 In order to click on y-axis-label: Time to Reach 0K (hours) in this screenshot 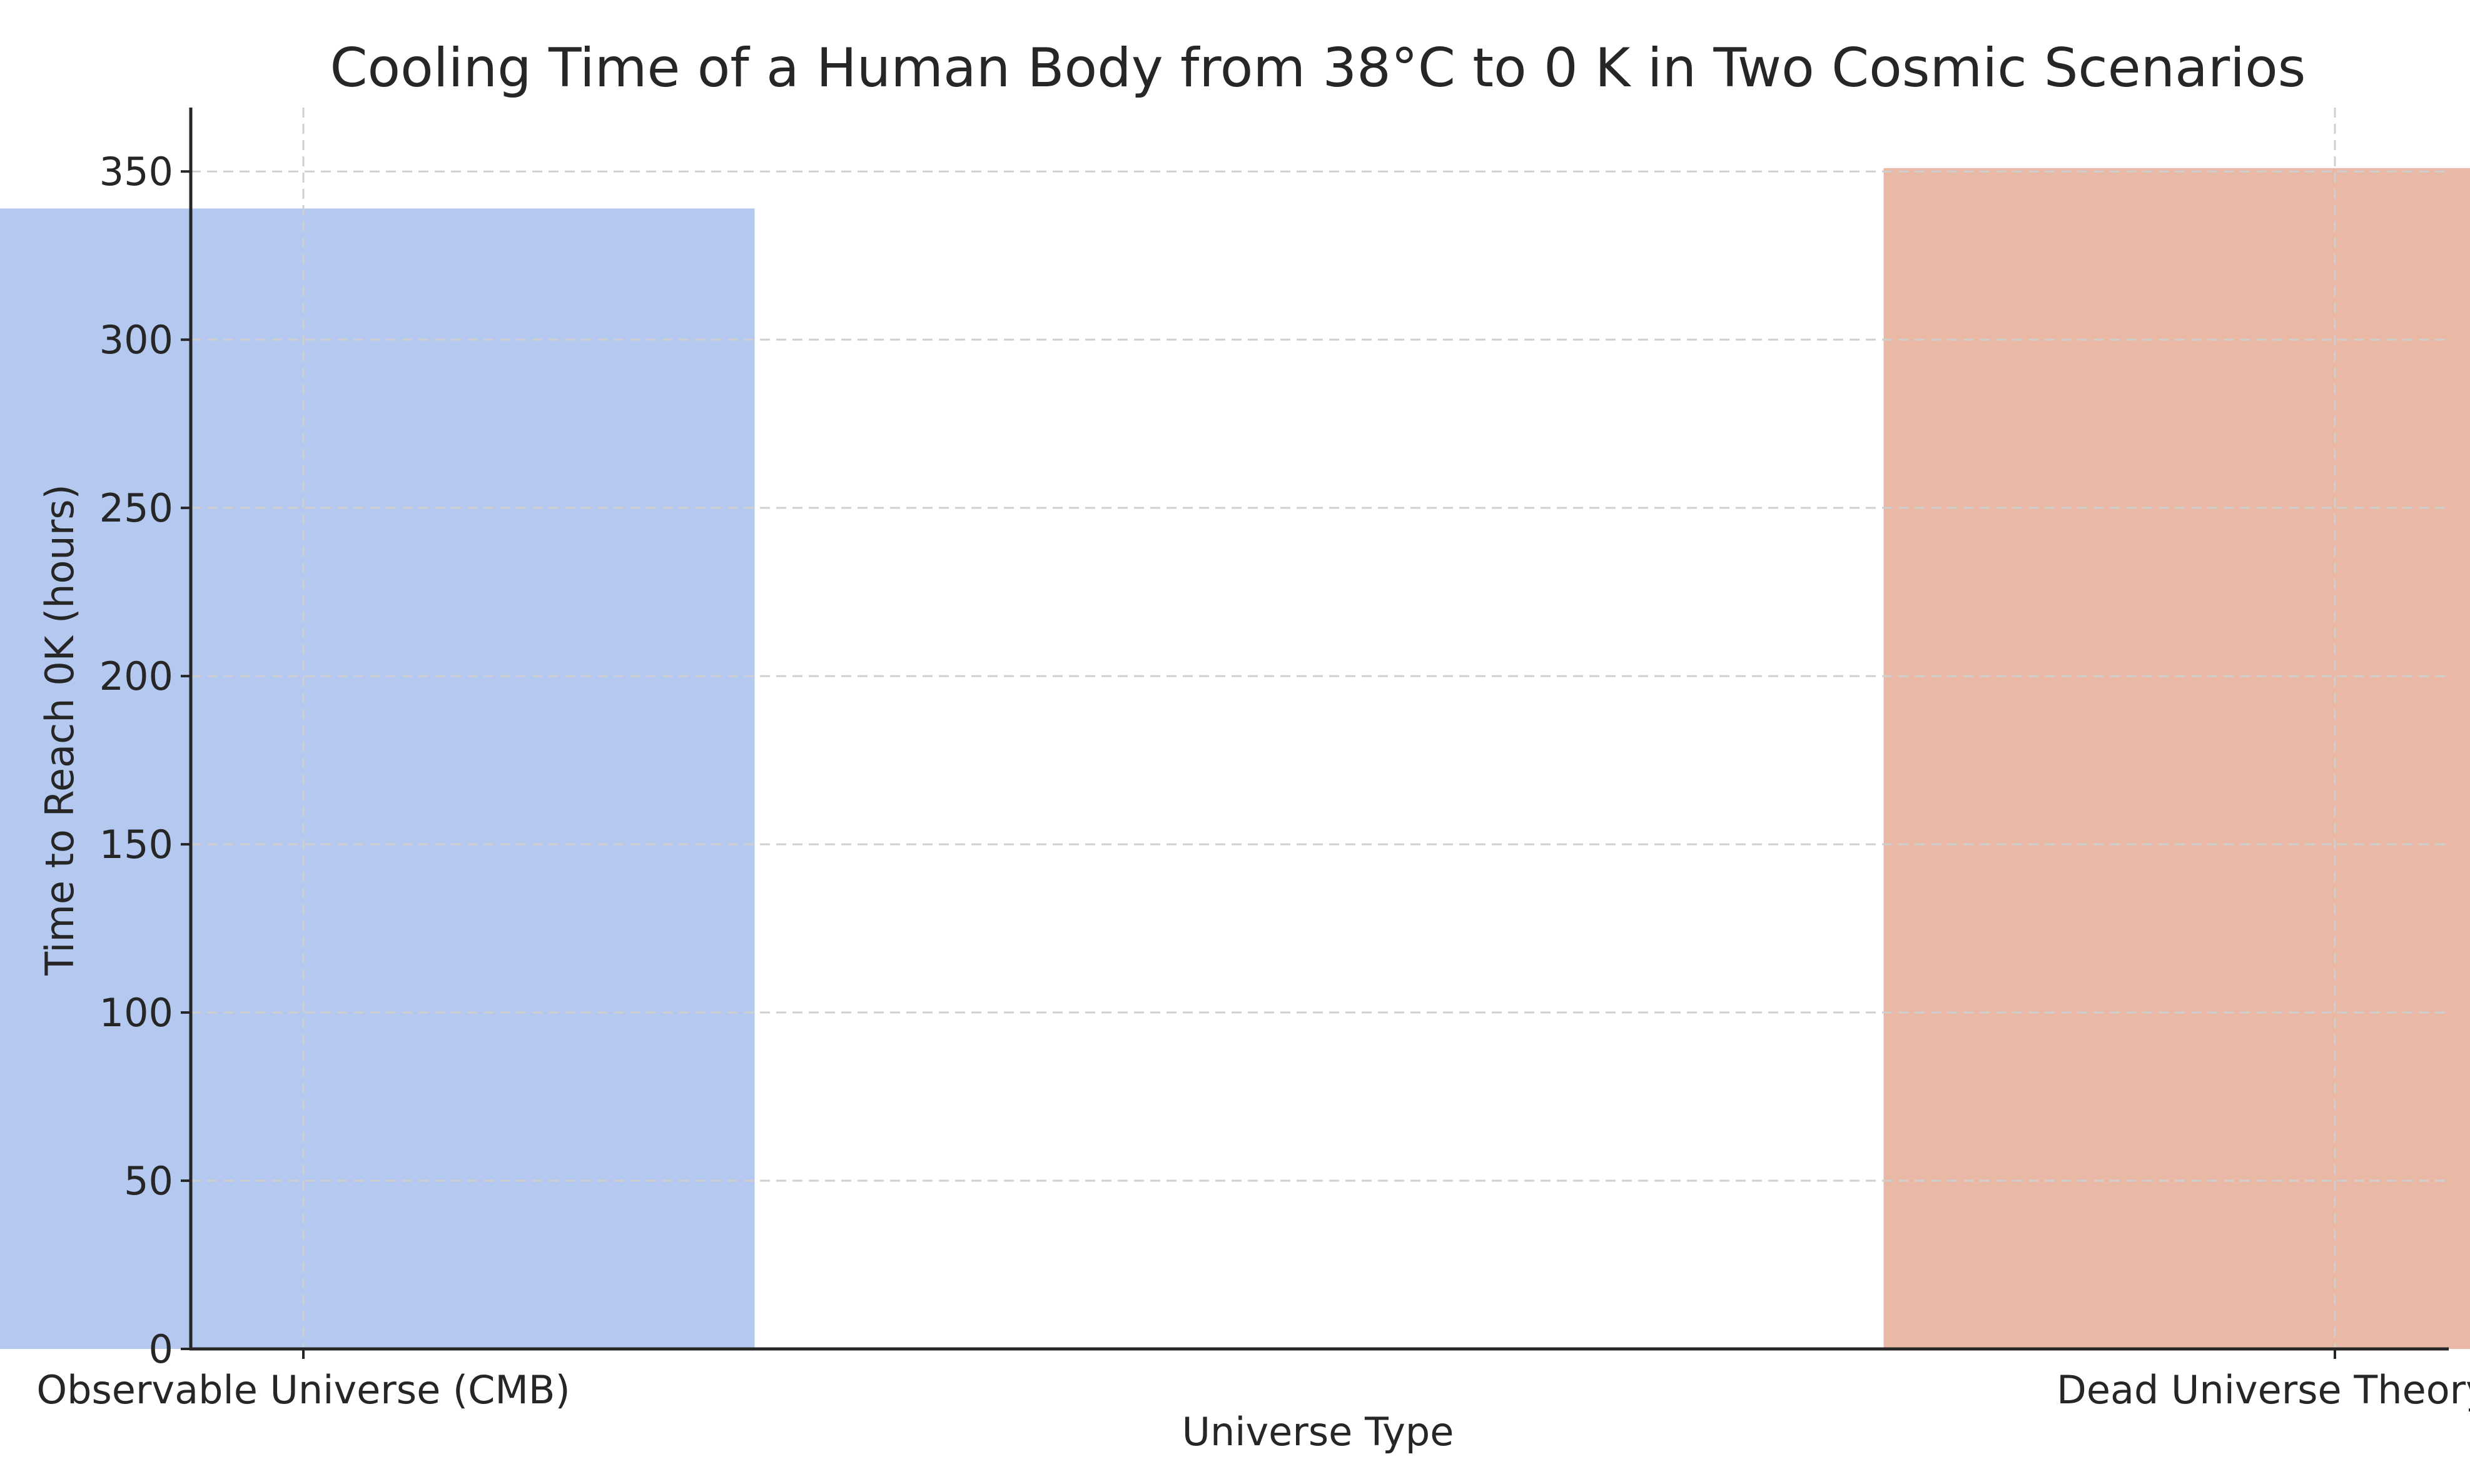, I will do `click(60, 730)`.